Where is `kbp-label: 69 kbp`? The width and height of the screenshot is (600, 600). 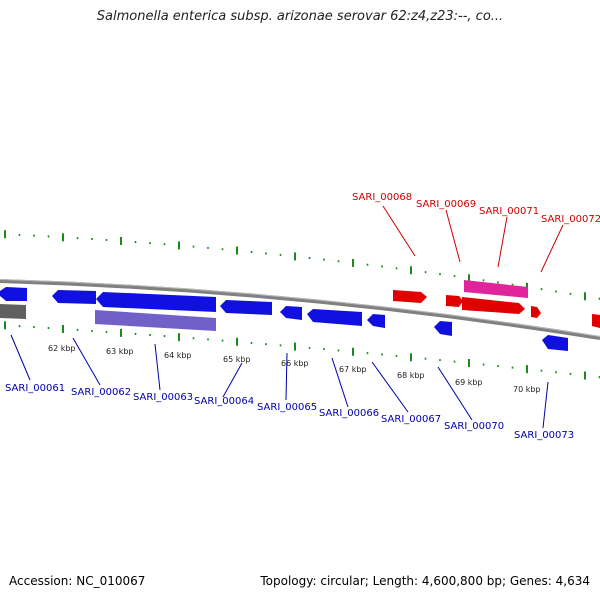
kbp-label: 69 kbp is located at coordinates (469, 382).